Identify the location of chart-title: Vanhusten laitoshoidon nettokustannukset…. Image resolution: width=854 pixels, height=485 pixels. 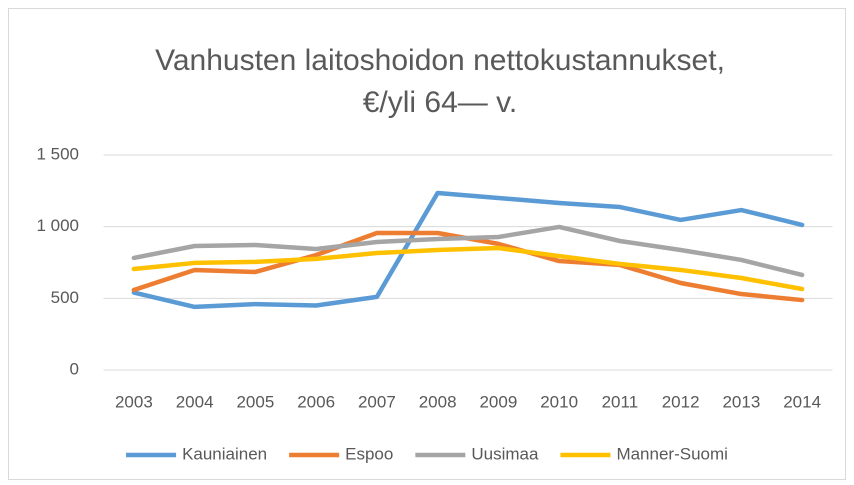
(440, 60).